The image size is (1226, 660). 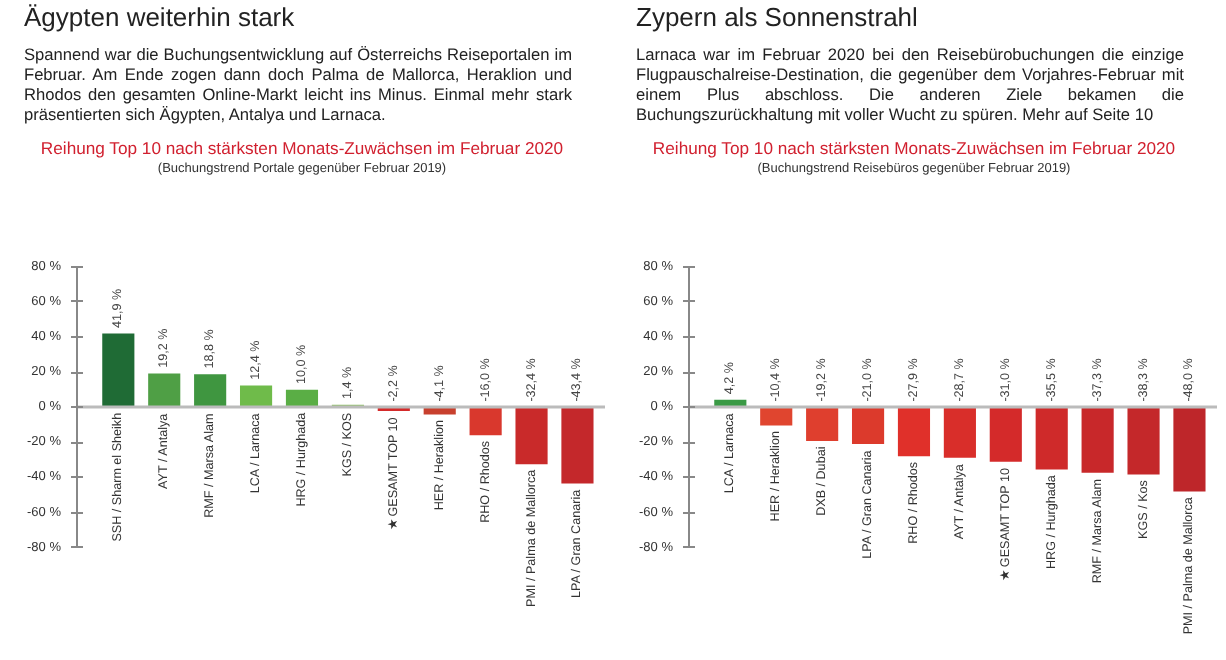 I want to click on chart-title: Zypern als Sonnenstrahl, so click(x=778, y=18).